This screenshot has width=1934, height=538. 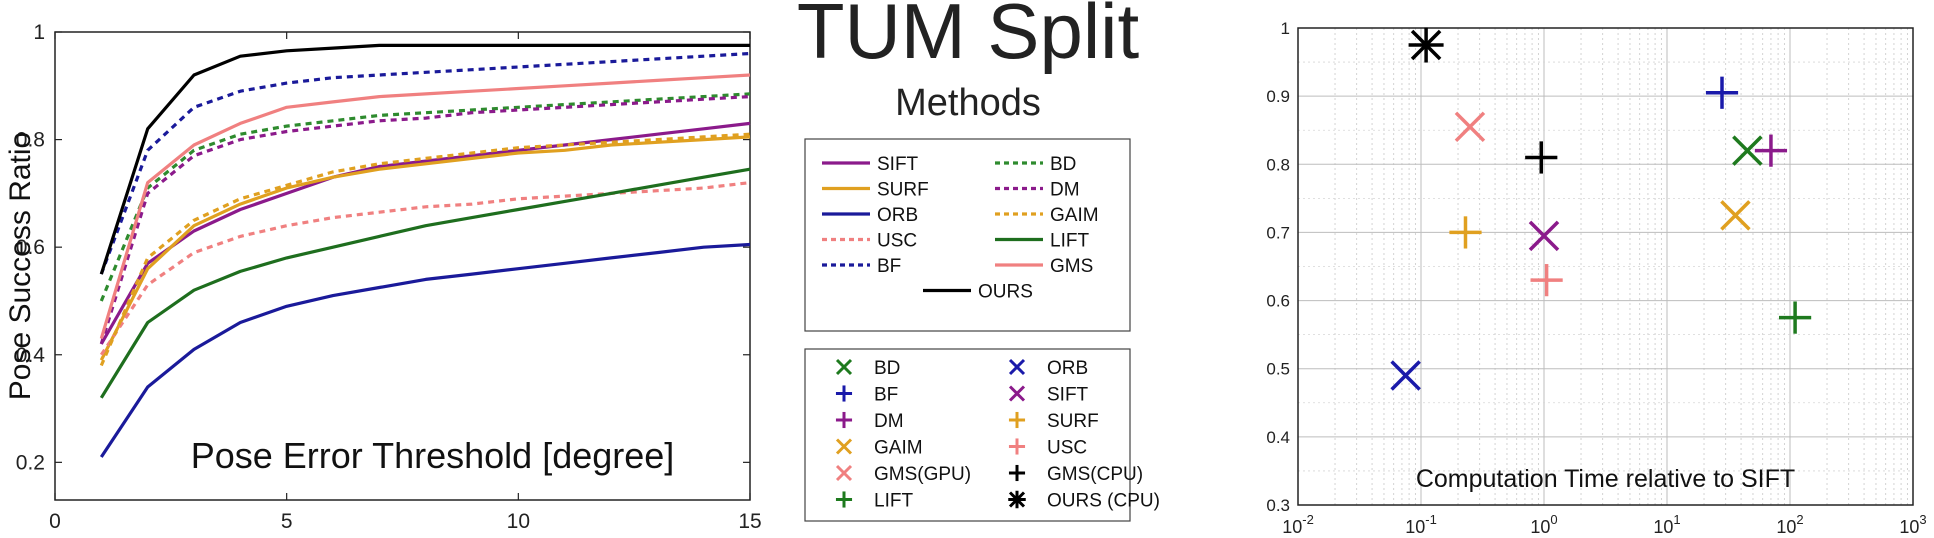 What do you see at coordinates (968, 37) in the screenshot?
I see `figure-title: TUM Split` at bounding box center [968, 37].